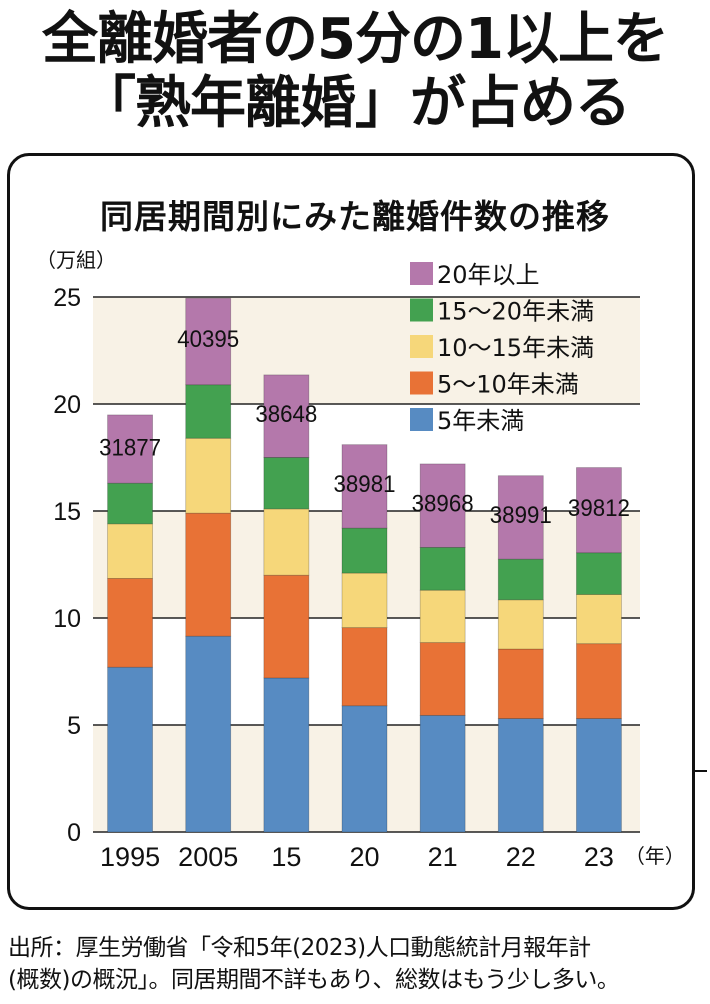  What do you see at coordinates (443, 857) in the screenshot?
I see `x-tick-label: 21` at bounding box center [443, 857].